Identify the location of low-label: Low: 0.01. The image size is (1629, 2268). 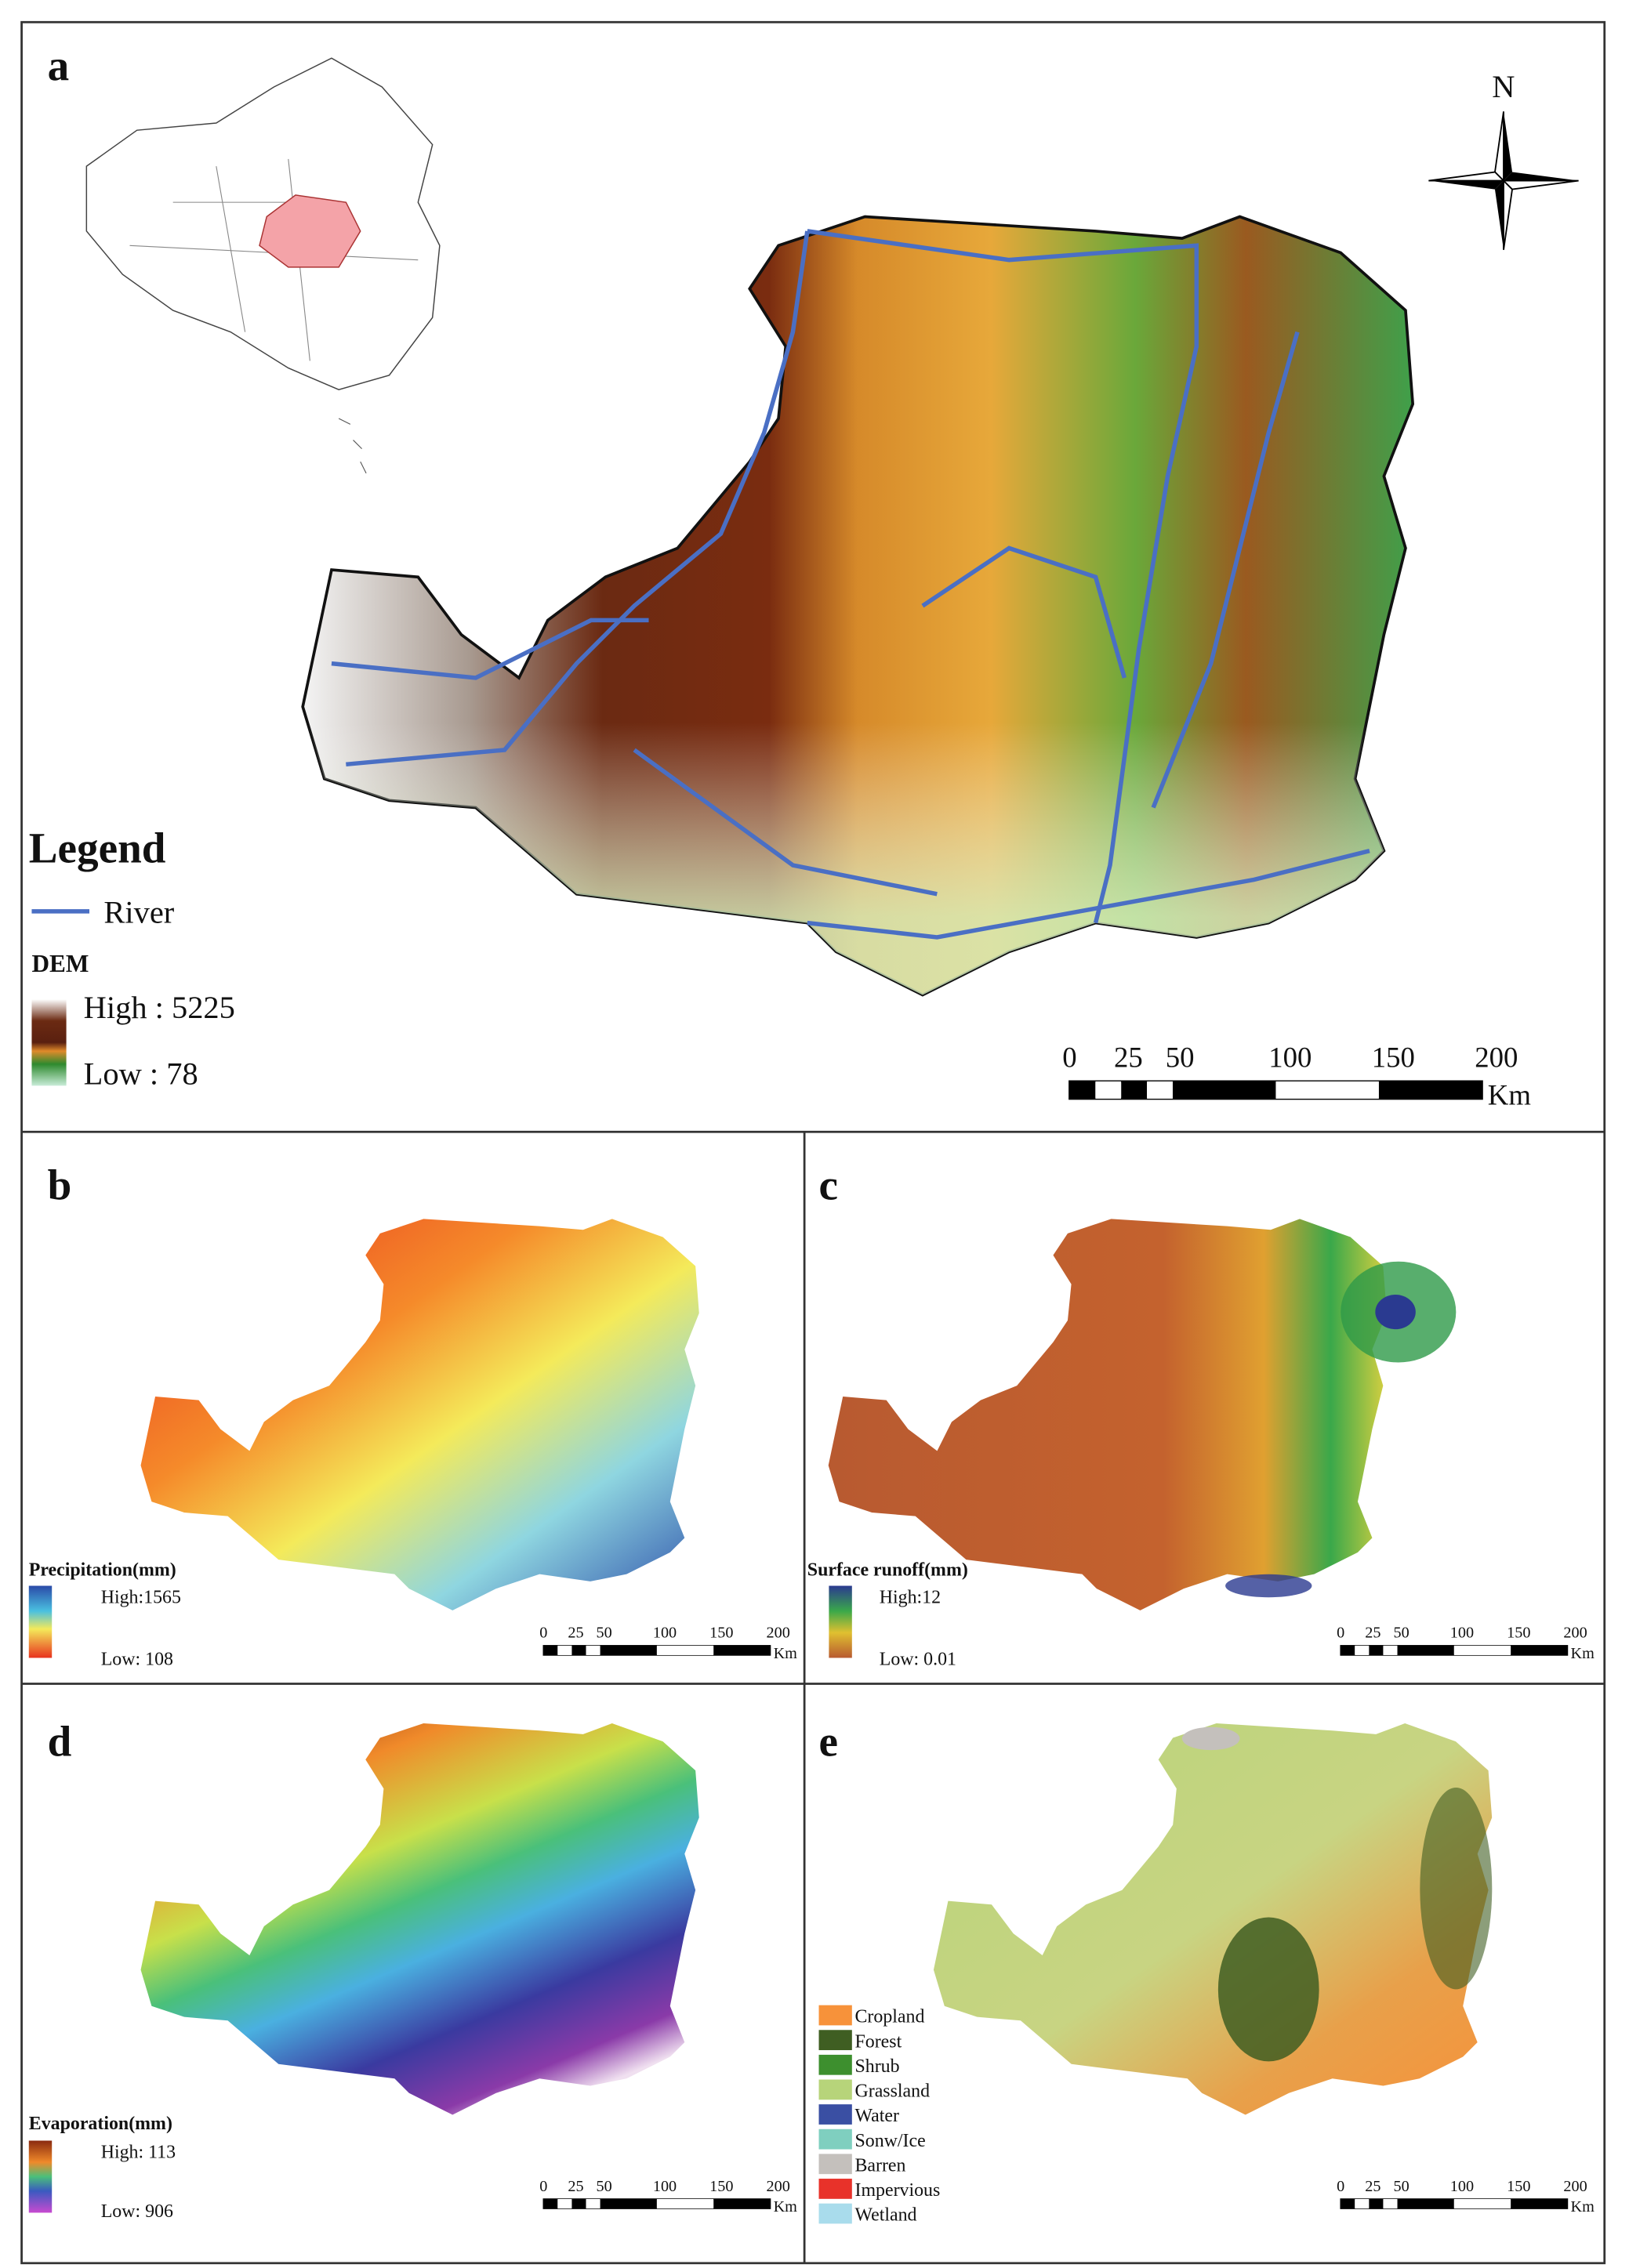
(918, 1660).